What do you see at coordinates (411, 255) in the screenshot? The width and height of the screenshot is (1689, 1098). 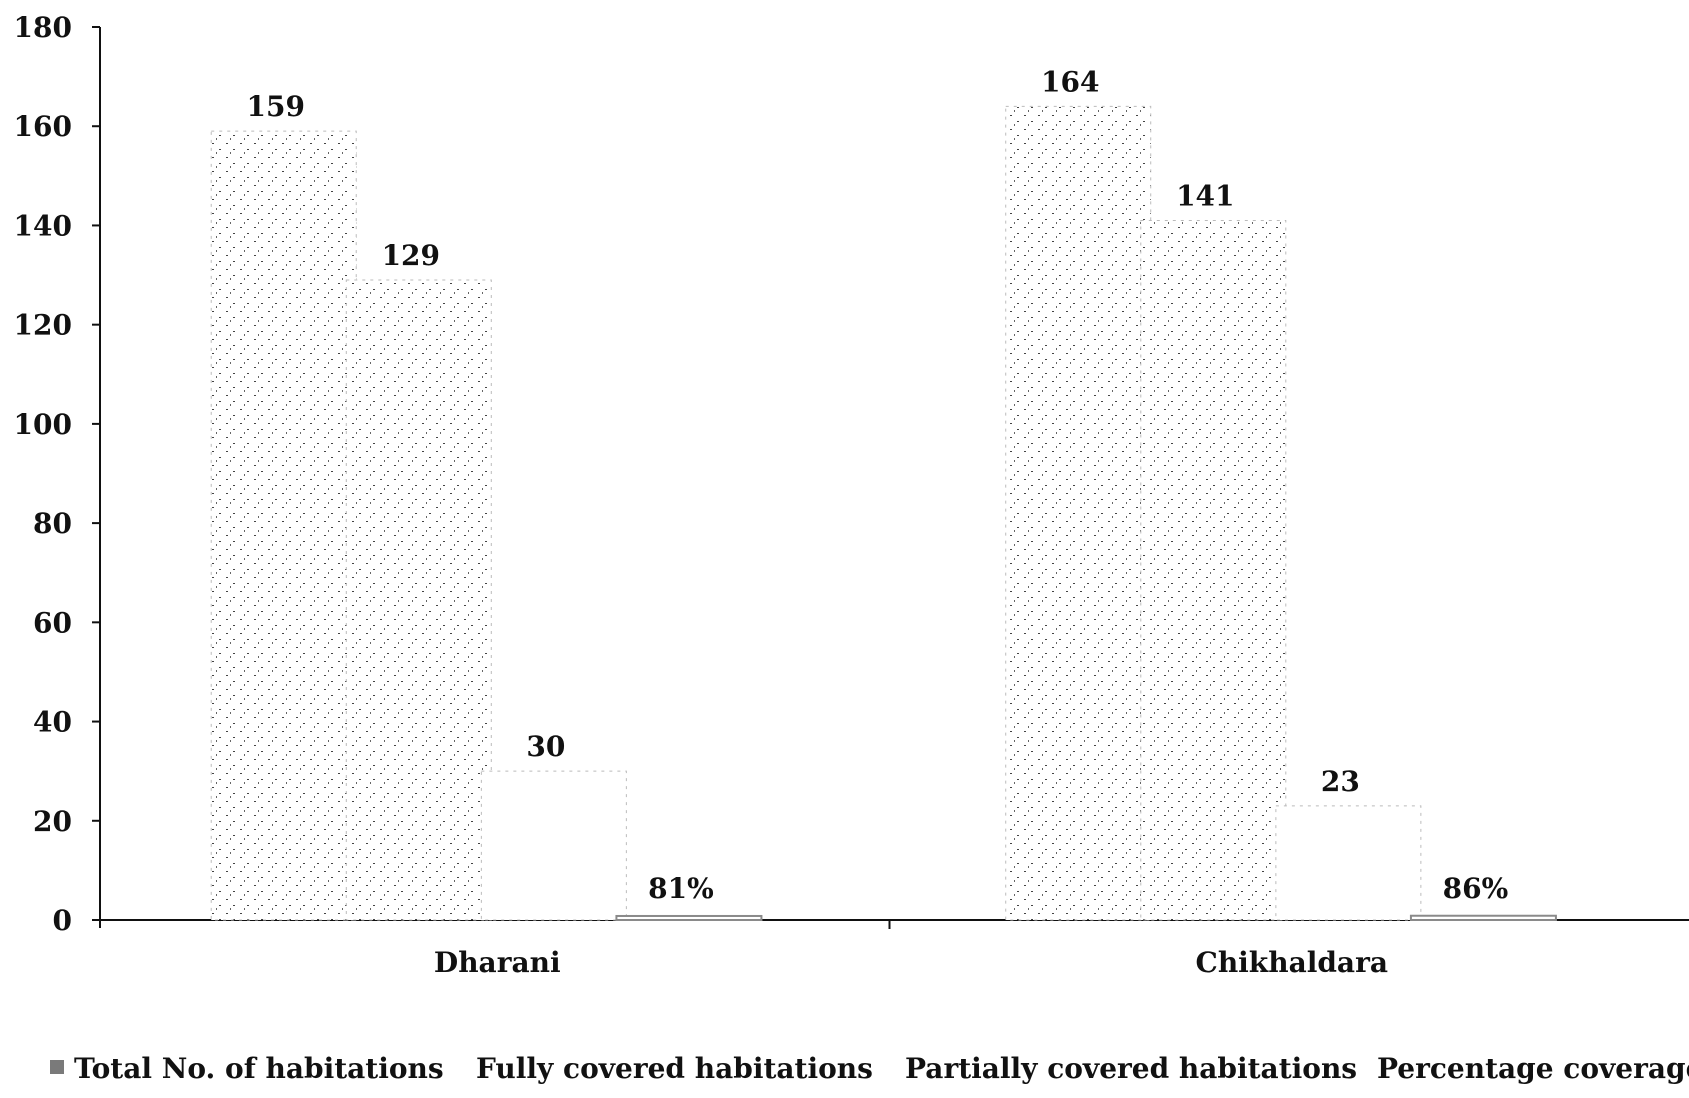 I see `data-label: 129` at bounding box center [411, 255].